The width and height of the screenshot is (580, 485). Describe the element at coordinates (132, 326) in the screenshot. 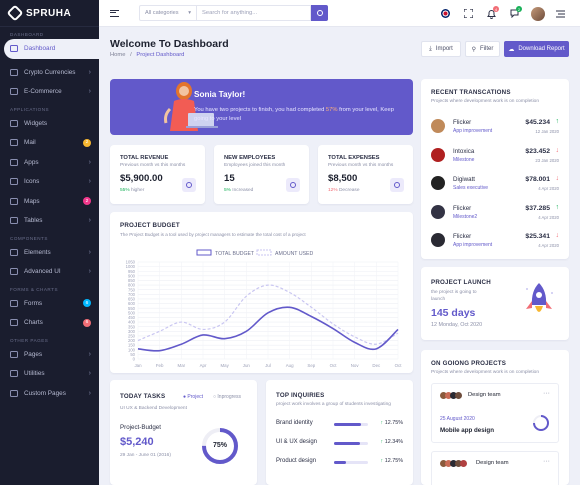

I see `y-tick-label: 350` at that location.